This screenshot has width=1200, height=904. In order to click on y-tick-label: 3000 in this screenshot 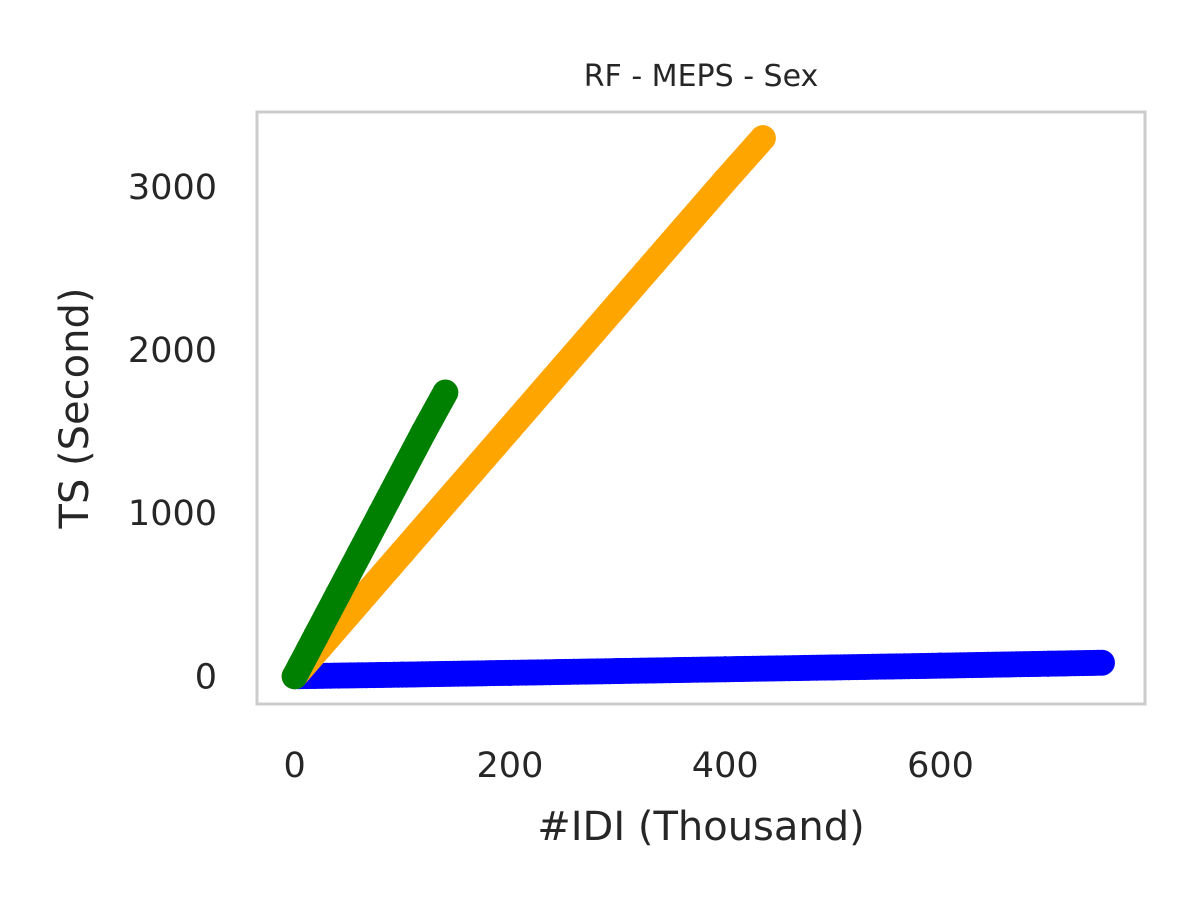, I will do `click(172, 188)`.